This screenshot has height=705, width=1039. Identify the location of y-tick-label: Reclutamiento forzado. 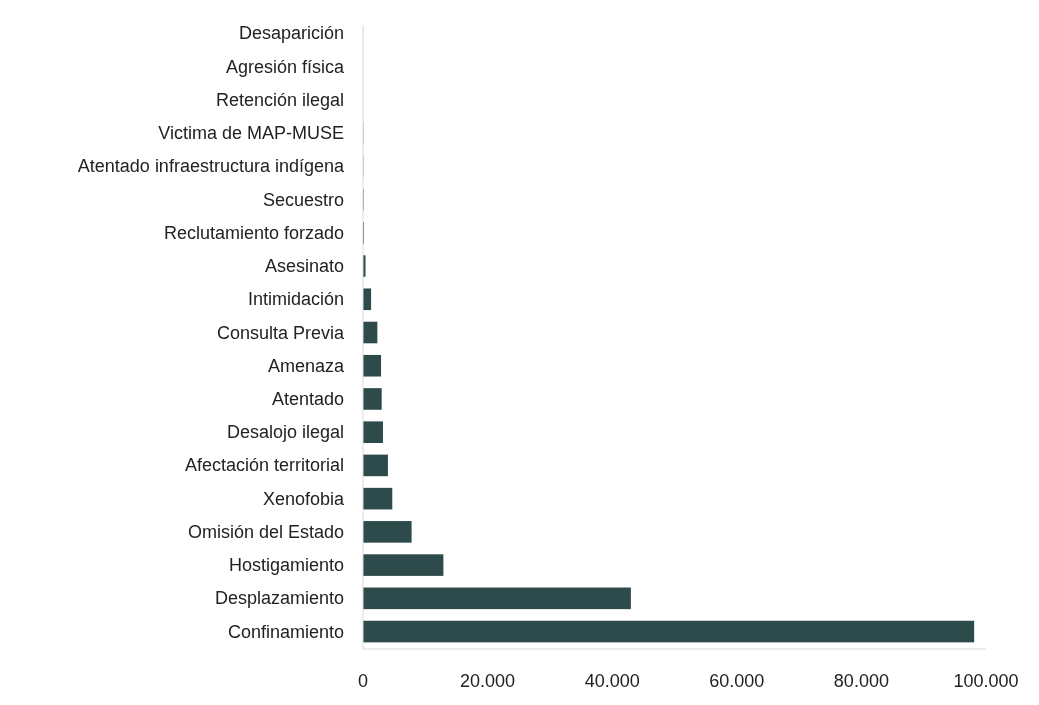
(253, 232).